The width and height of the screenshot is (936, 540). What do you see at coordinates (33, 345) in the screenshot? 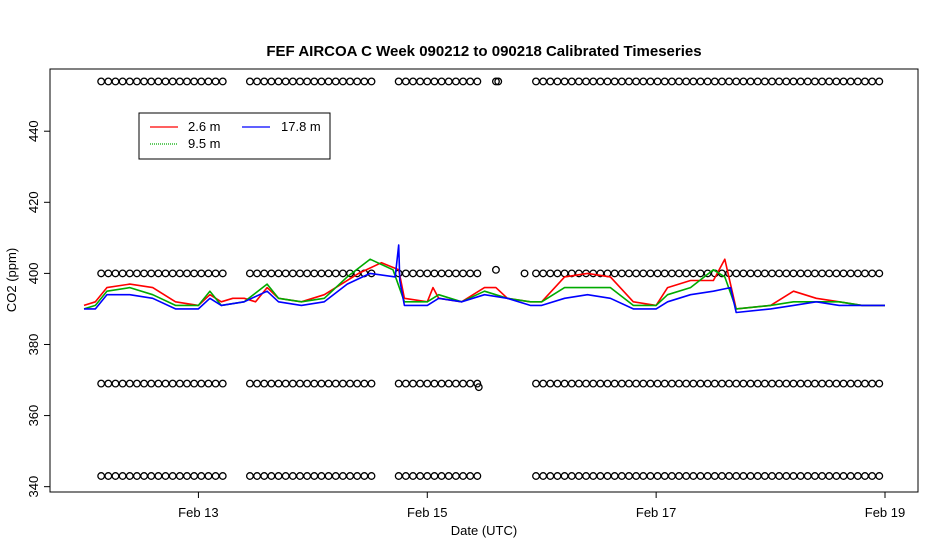
I see `y-tick-label: 380` at bounding box center [33, 345].